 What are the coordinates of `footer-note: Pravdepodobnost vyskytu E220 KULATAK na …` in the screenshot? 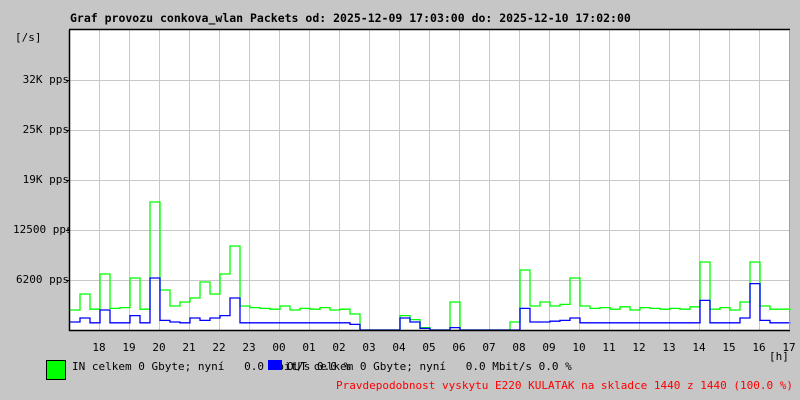 It's located at (564, 385).